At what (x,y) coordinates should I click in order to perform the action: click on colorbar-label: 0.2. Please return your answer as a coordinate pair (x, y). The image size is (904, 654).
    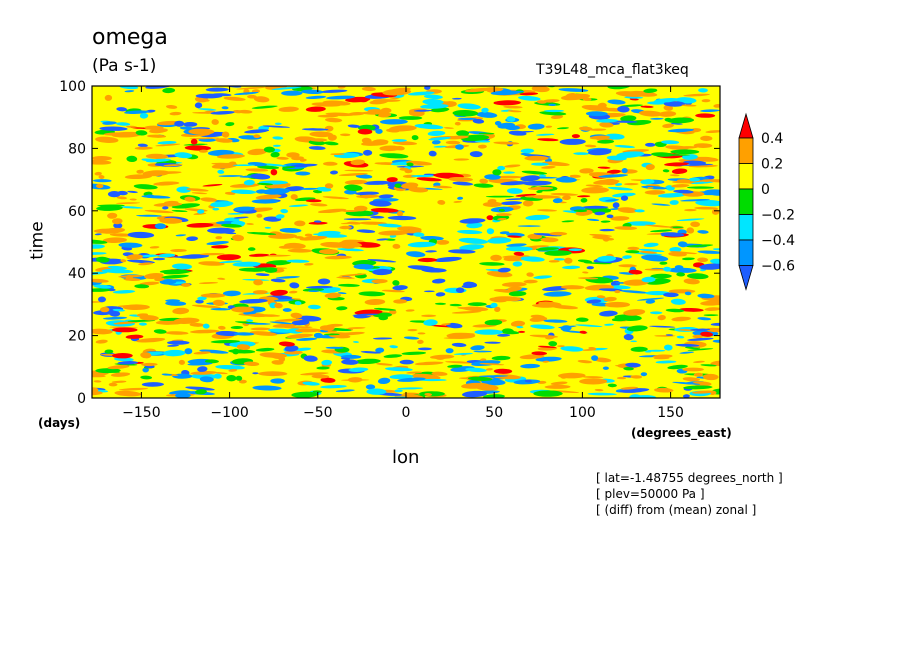
    Looking at the image, I should click on (772, 165).